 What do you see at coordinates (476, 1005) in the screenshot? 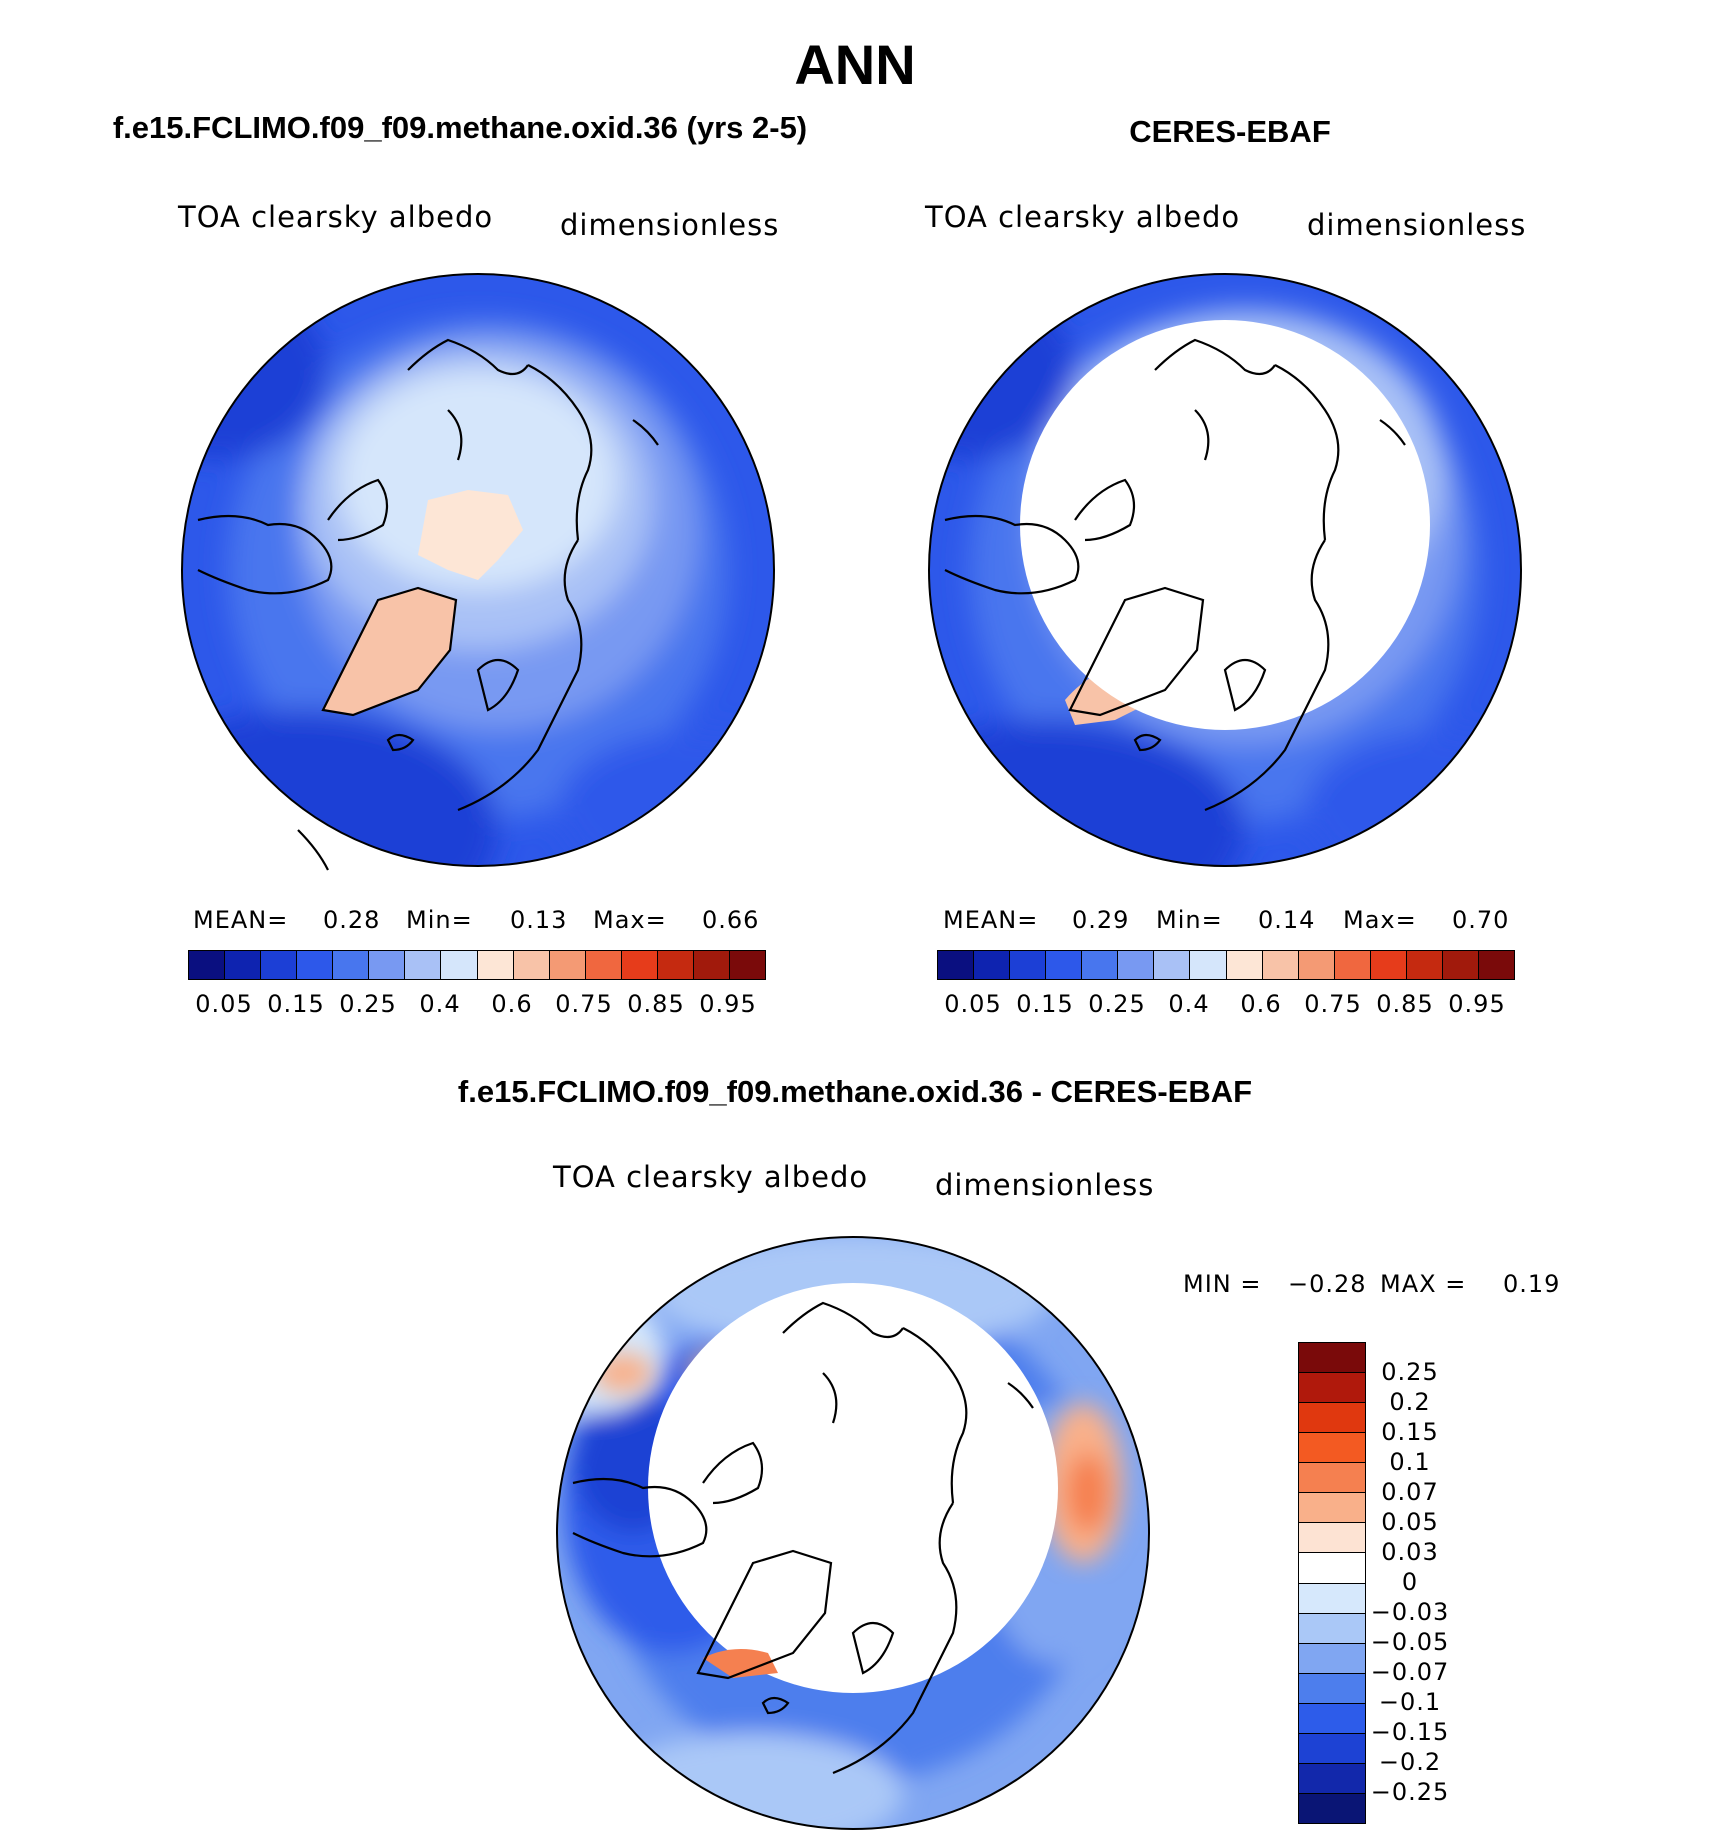
I see `panel1-colorbar-labels: 0.05 0.15 0.25 0.4 0.6 0.75 0.85 0.95` at bounding box center [476, 1005].